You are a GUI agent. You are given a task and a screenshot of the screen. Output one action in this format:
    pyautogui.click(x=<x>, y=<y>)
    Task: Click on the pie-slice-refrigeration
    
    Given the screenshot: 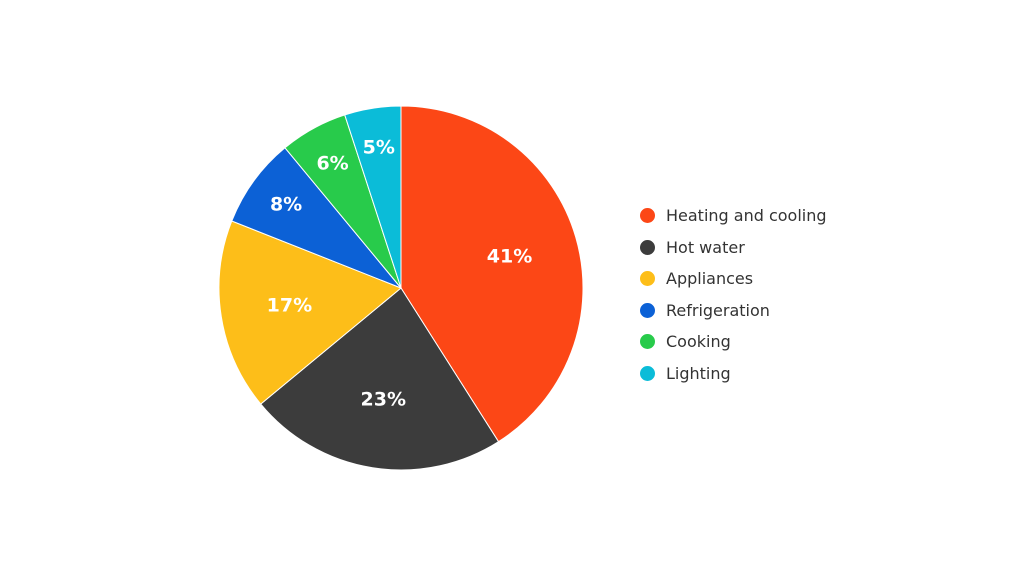 What is the action you would take?
    pyautogui.click(x=316, y=218)
    